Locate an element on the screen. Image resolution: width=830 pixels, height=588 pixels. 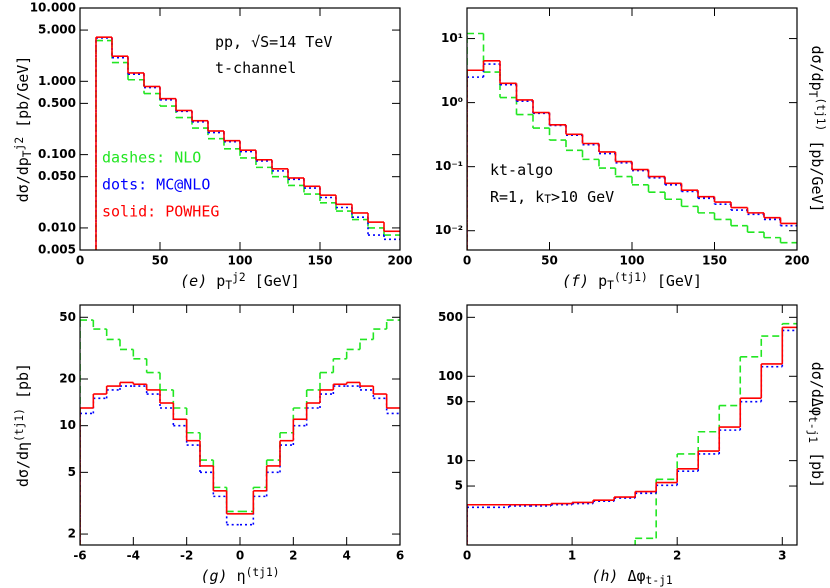
text-part: R=1, k is located at coordinates (517, 197).